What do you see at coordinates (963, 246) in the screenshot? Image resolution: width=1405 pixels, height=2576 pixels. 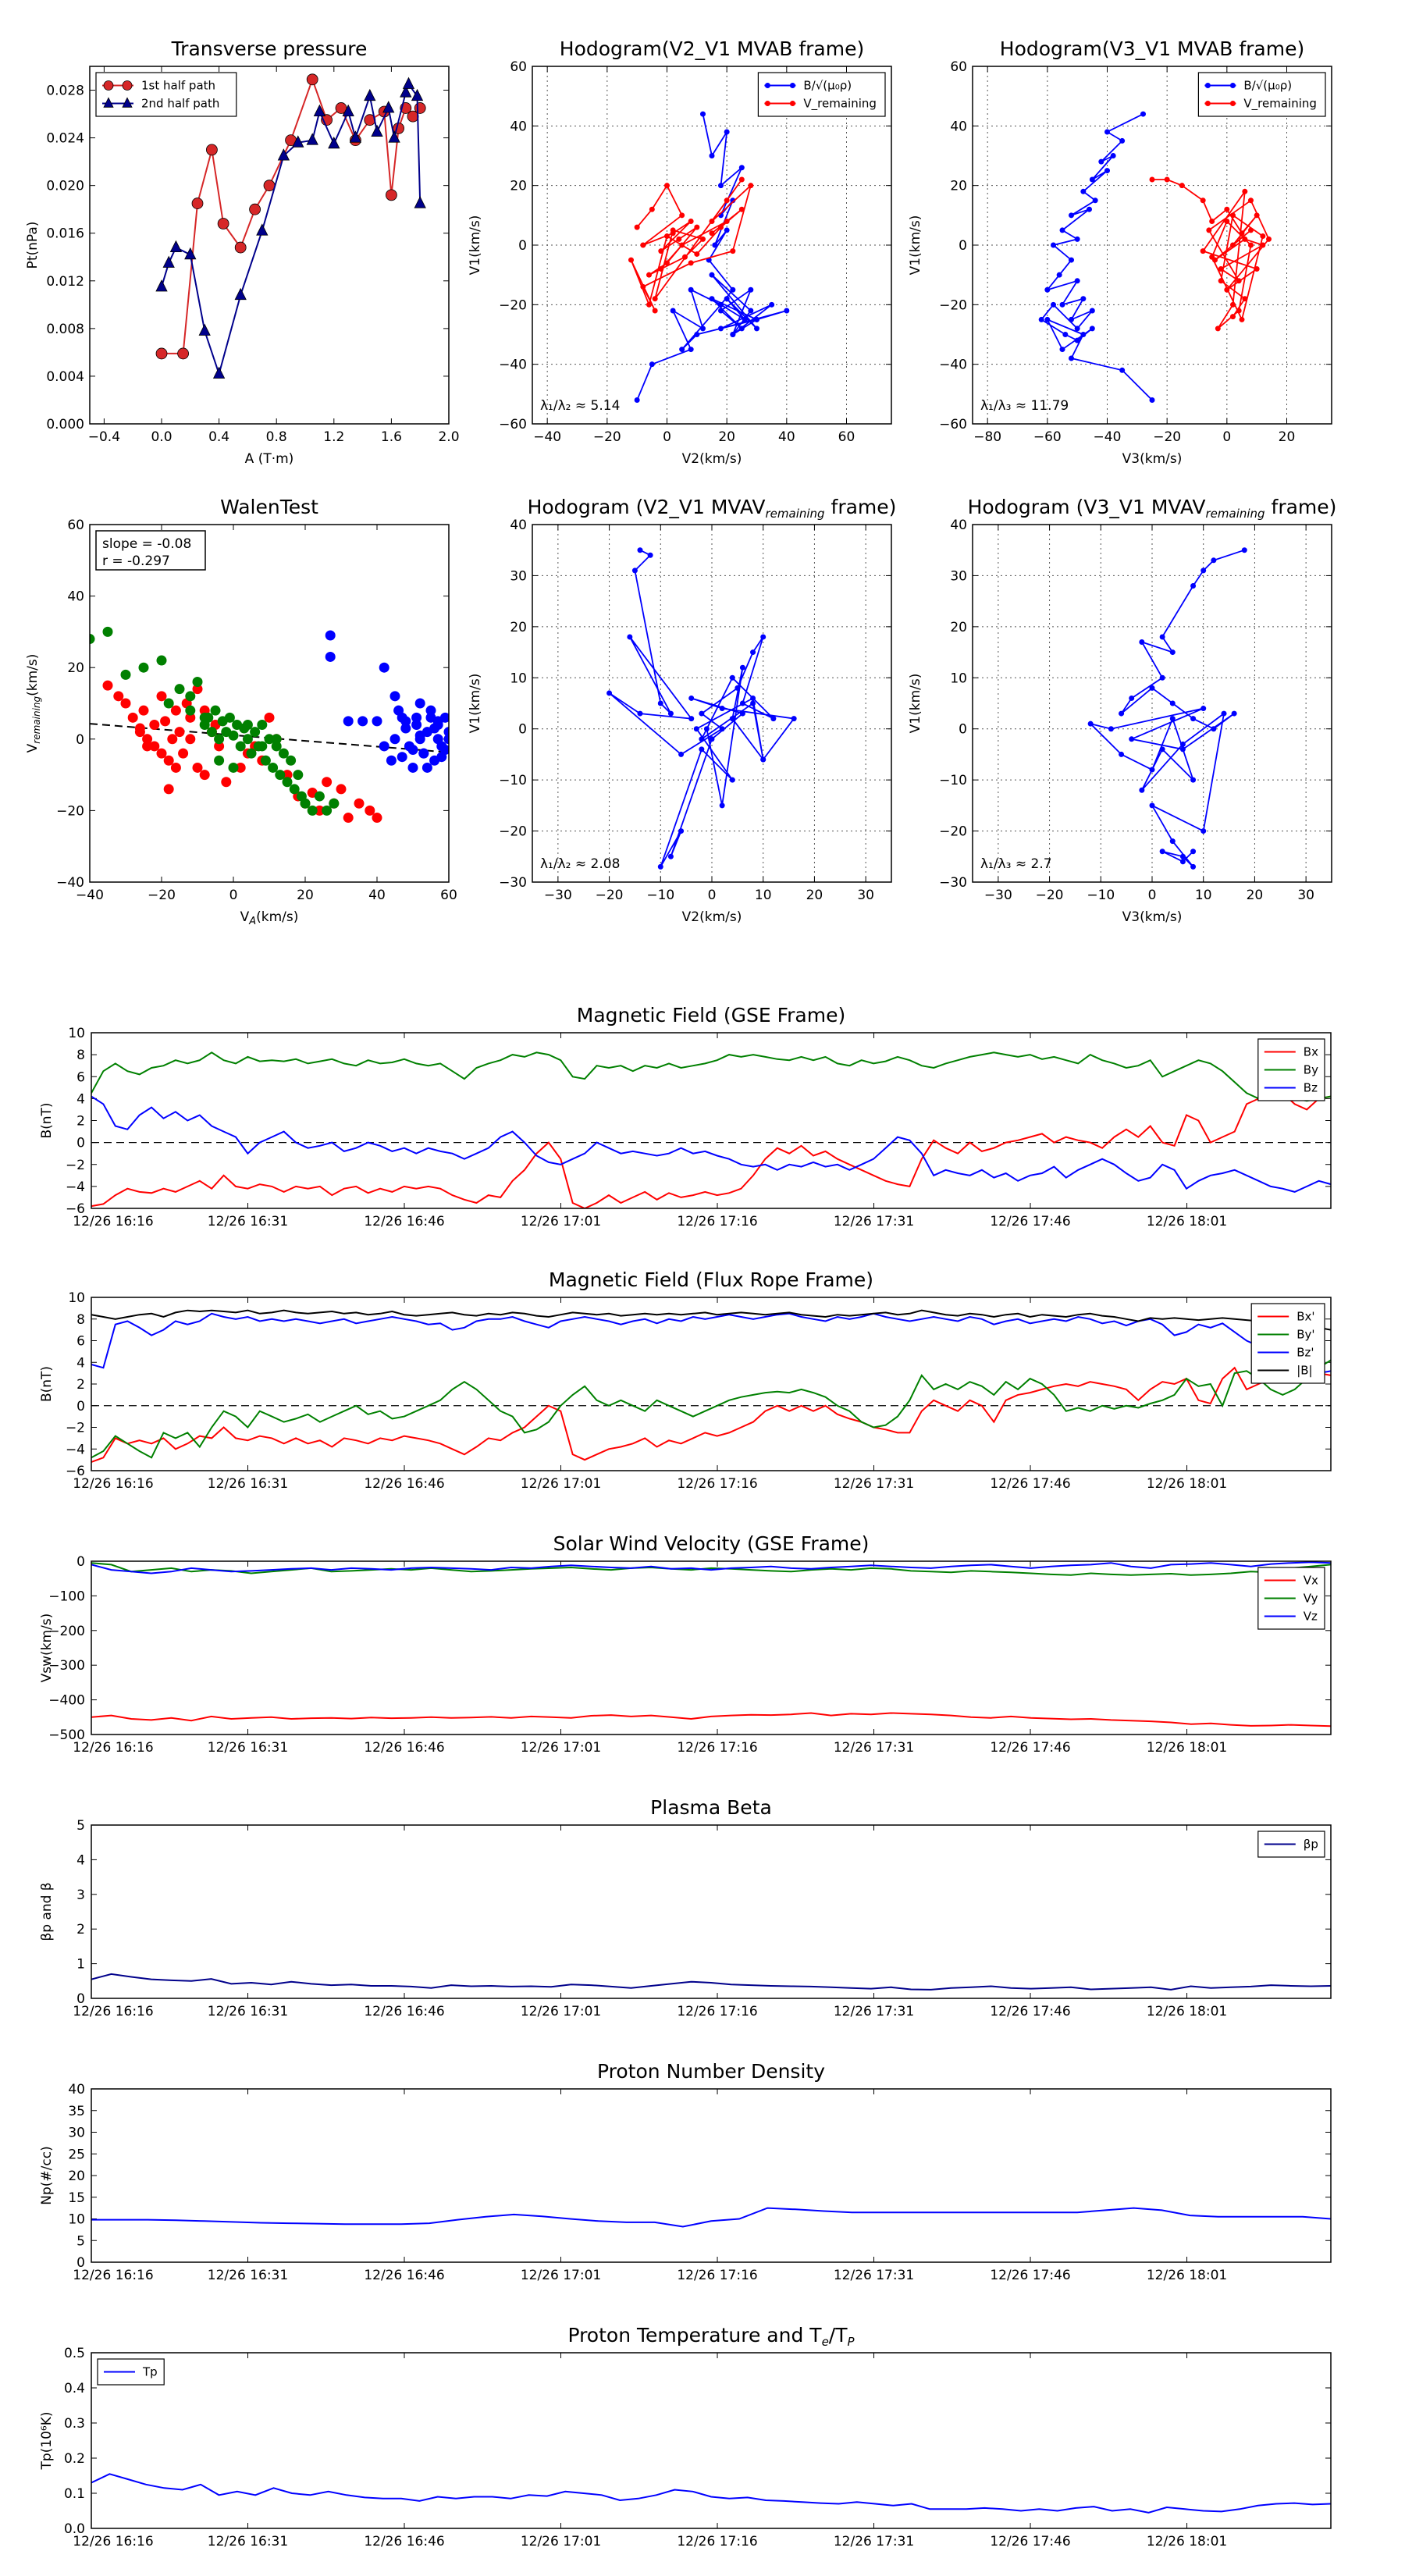 I see `y-tick-label: 0` at bounding box center [963, 246].